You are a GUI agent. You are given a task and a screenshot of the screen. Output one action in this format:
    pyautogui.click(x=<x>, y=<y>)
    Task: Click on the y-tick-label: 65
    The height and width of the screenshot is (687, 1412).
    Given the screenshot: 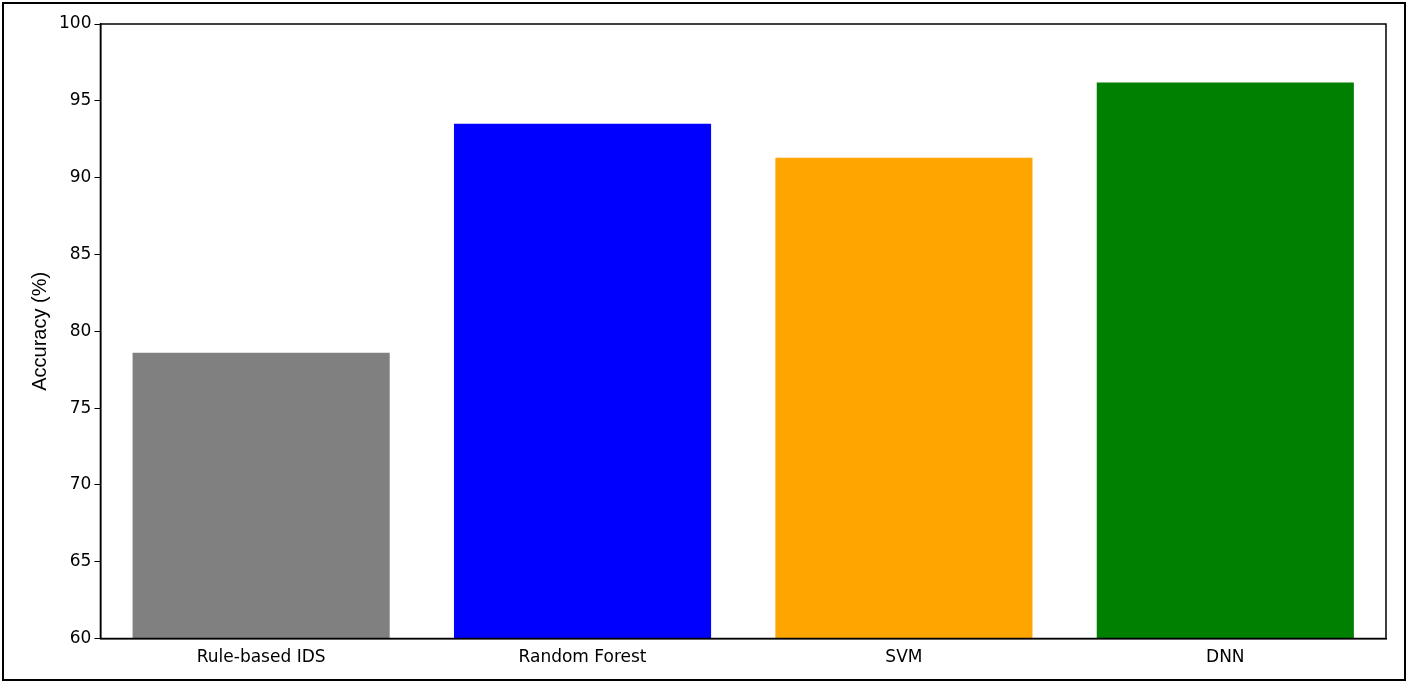 What is the action you would take?
    pyautogui.click(x=80, y=560)
    